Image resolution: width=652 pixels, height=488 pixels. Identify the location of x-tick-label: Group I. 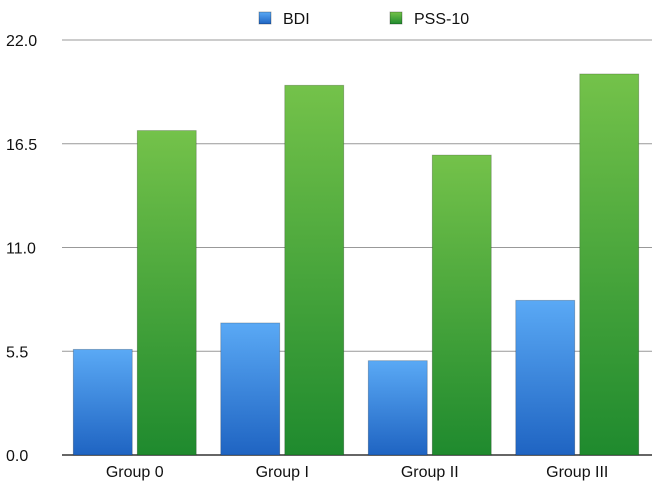
(282, 472).